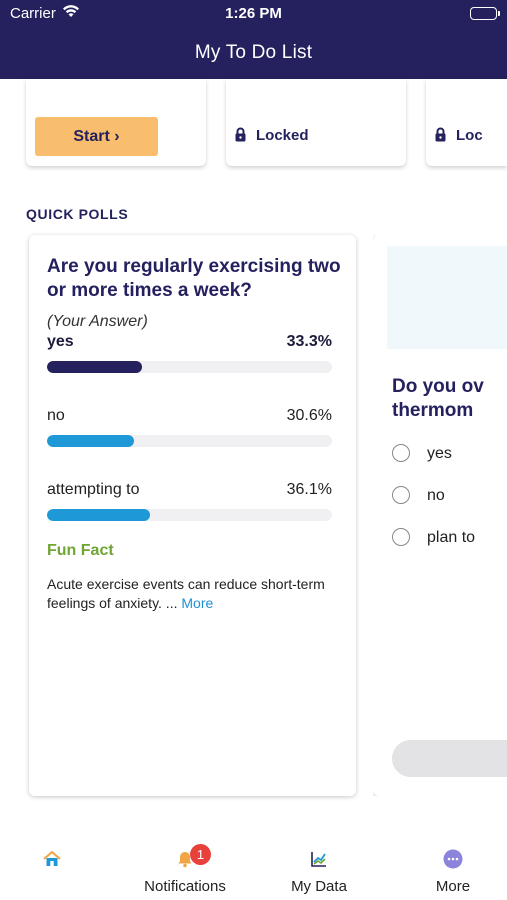 This screenshot has width=507, height=900. What do you see at coordinates (189, 427) in the screenshot?
I see `poll-option-no: no 30.6%` at bounding box center [189, 427].